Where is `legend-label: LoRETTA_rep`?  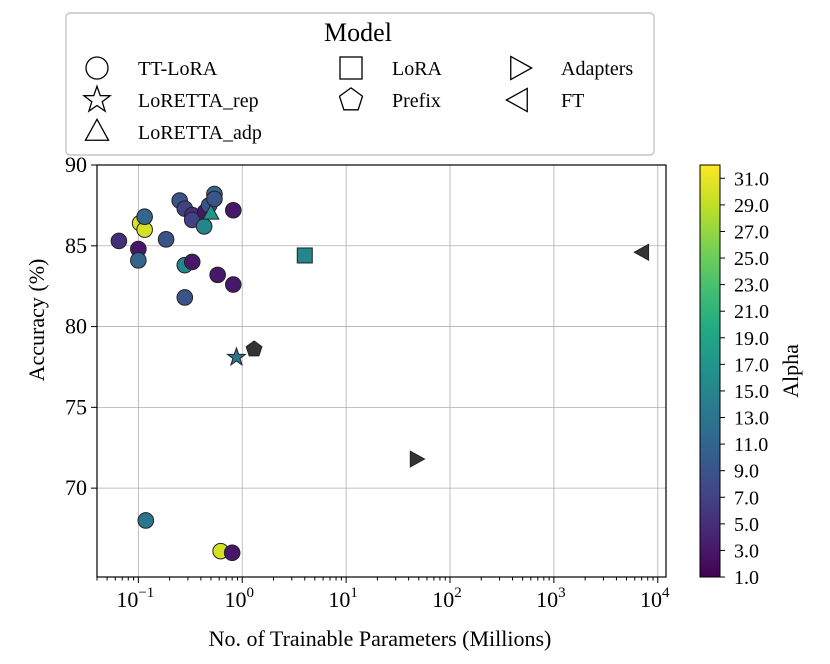 legend-label: LoRETTA_rep is located at coordinates (198, 101).